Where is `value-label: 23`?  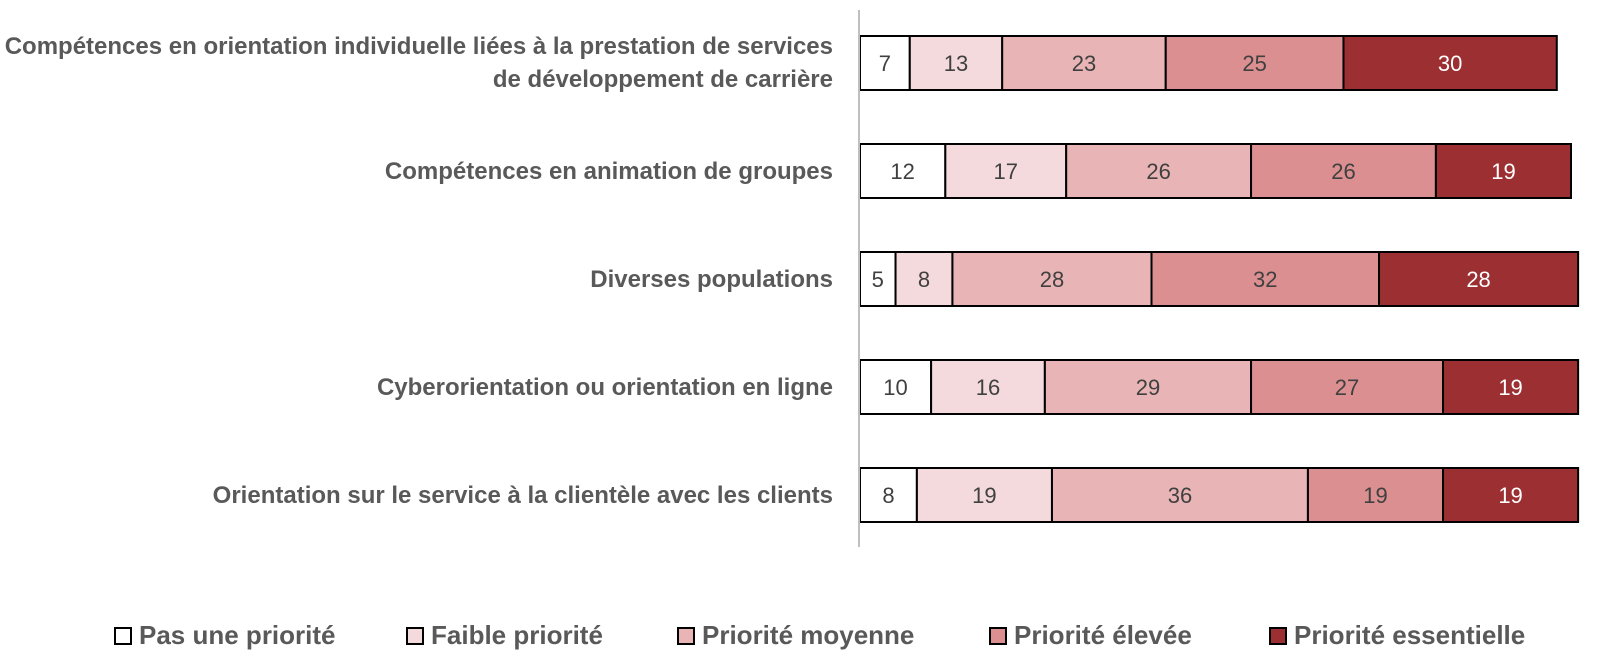 value-label: 23 is located at coordinates (1084, 63).